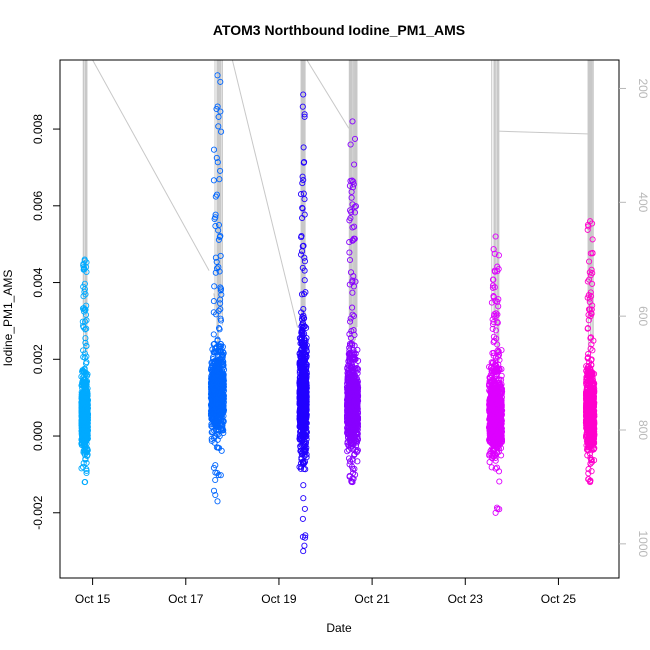  Describe the element at coordinates (38, 282) in the screenshot. I see `y-tick-label: 0.004` at that location.